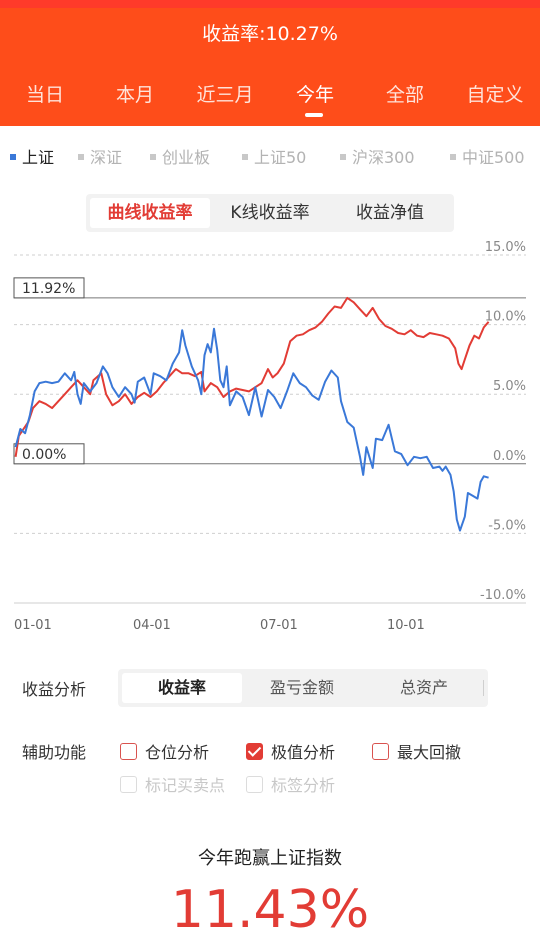 This screenshot has height=950, width=540. I want to click on mode-curve-yield: 曲线收益率, so click(150, 213).